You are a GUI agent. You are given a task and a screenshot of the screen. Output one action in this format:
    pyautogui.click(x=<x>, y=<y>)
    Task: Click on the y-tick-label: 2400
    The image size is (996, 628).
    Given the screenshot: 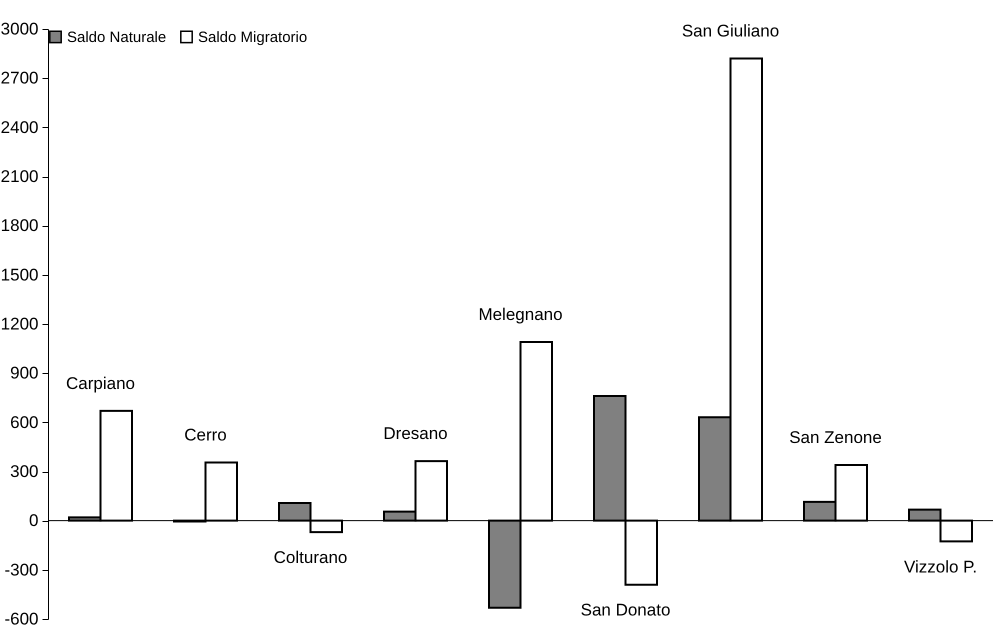 What is the action you would take?
    pyautogui.click(x=19, y=127)
    